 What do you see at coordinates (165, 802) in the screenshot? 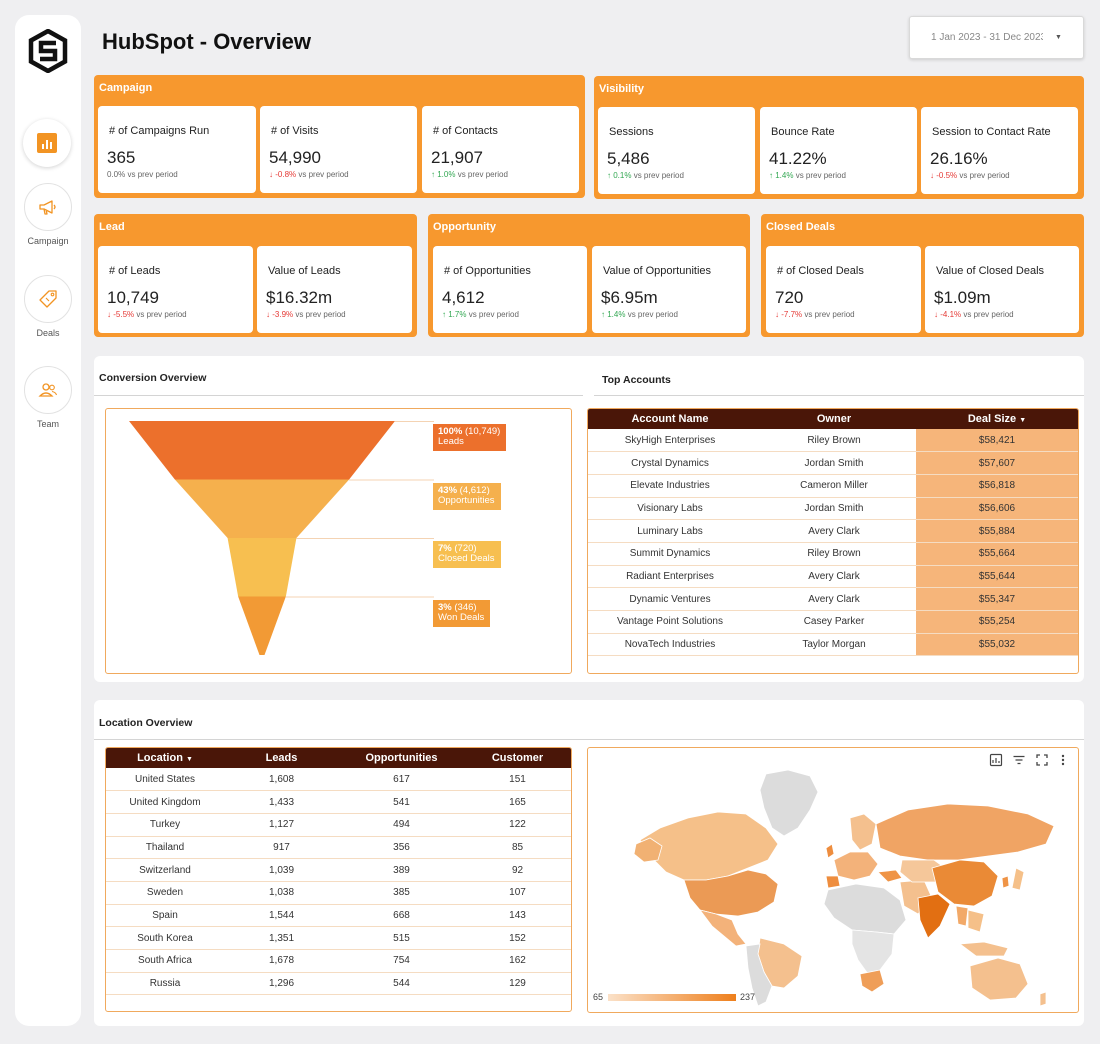
I see `location-cell: United Kingdom` at bounding box center [165, 802].